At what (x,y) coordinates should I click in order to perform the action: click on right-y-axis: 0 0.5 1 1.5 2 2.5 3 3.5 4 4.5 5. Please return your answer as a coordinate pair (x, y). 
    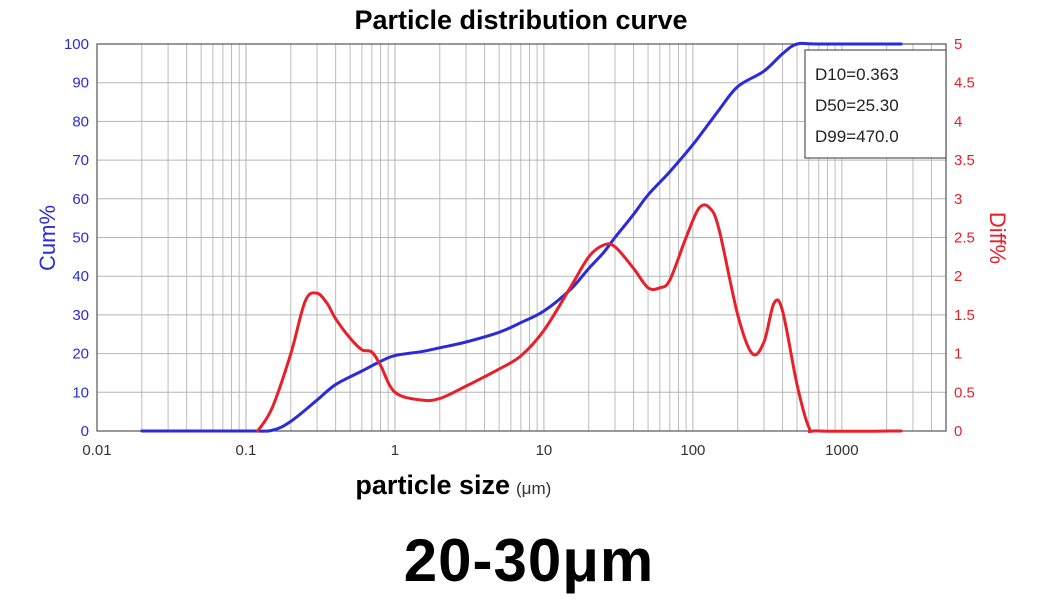
    Looking at the image, I should click on (964, 238).